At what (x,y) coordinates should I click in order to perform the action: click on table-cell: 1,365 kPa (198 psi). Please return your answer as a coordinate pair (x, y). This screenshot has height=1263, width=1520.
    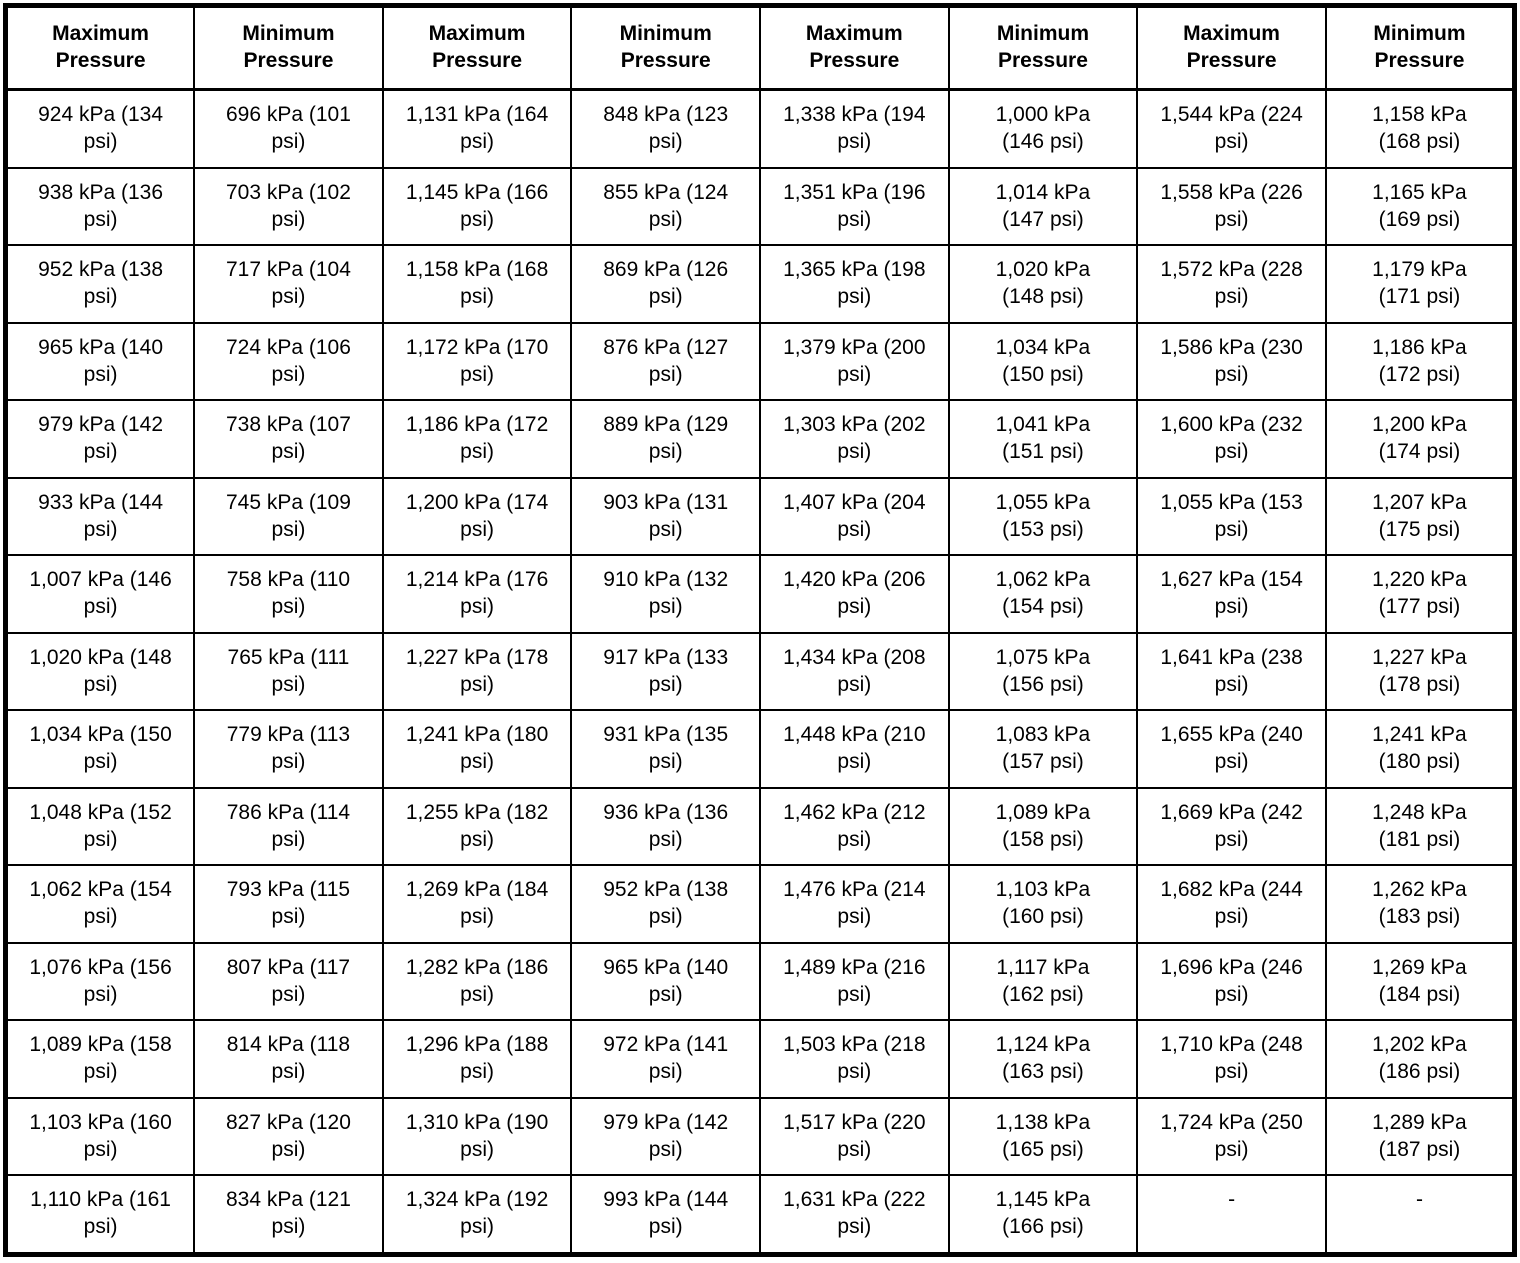
    Looking at the image, I should click on (854, 284).